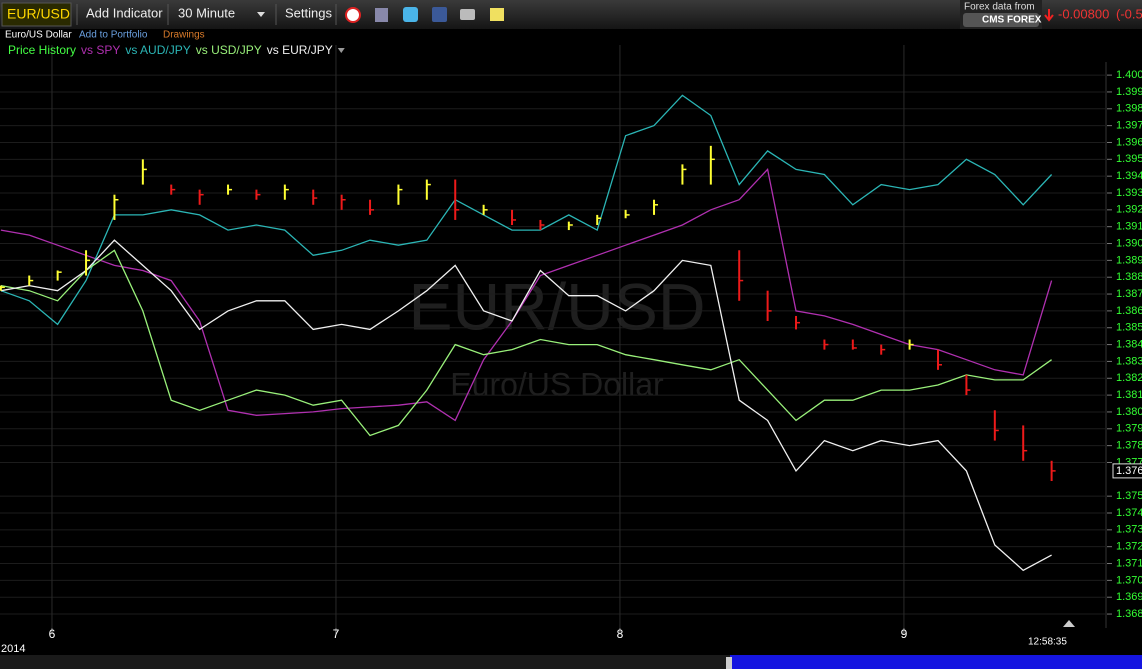 The height and width of the screenshot is (669, 1142). What do you see at coordinates (556, 306) in the screenshot?
I see `watermark: EUR/USD` at bounding box center [556, 306].